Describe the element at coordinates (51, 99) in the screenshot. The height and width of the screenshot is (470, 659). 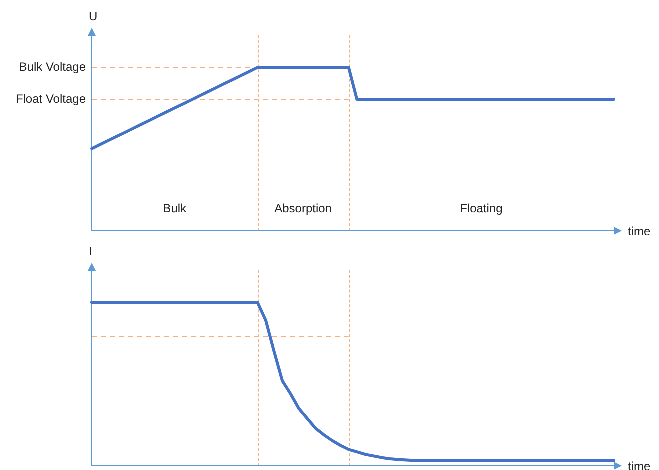
I see `ref-line-label: Float Voltage` at that location.